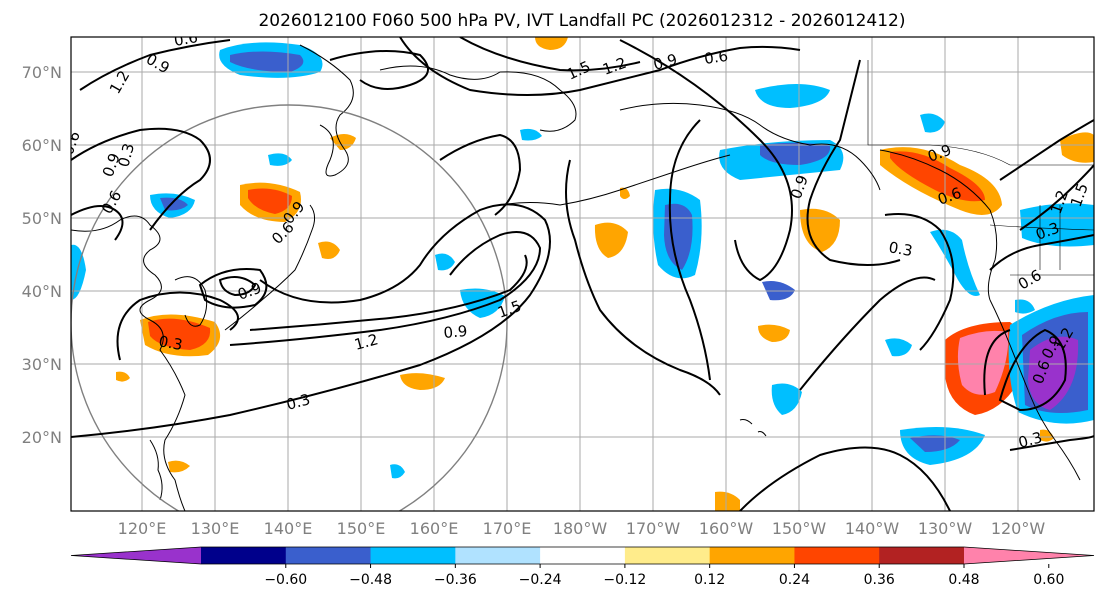 The width and height of the screenshot is (1105, 604). I want to click on colorbar-tick-label: −0.12, so click(624, 580).